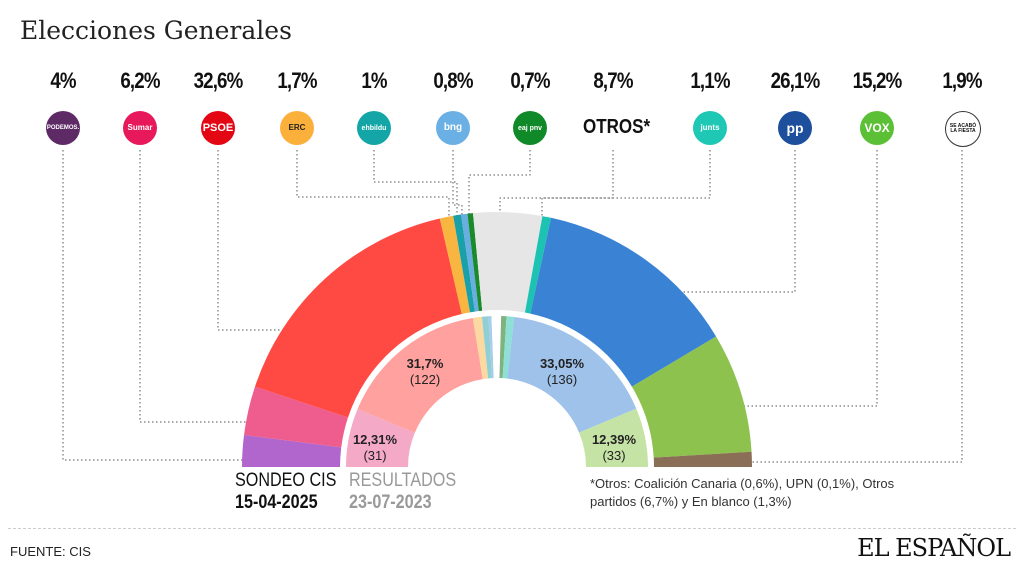 This screenshot has width=1024, height=576. Describe the element at coordinates (140, 80) in the screenshot. I see `percent-label: 6,2%` at that location.